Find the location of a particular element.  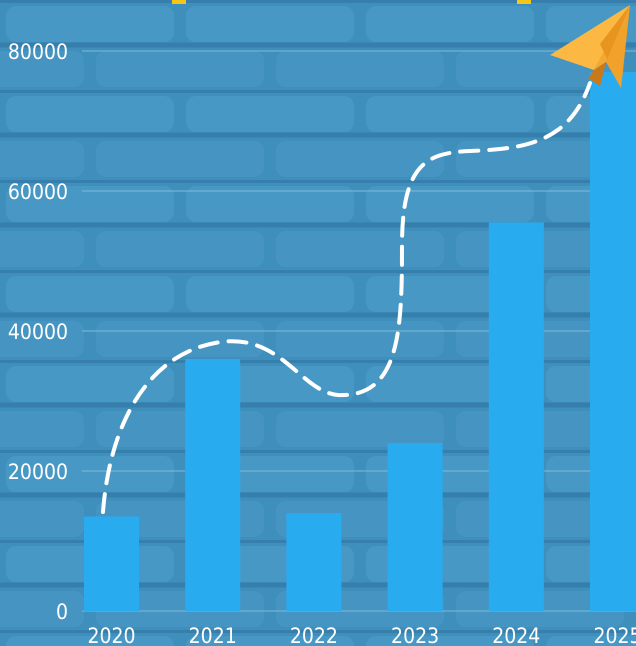

y-axis-ticks: 0 20000 40000 60000 80000 is located at coordinates (38, 332).